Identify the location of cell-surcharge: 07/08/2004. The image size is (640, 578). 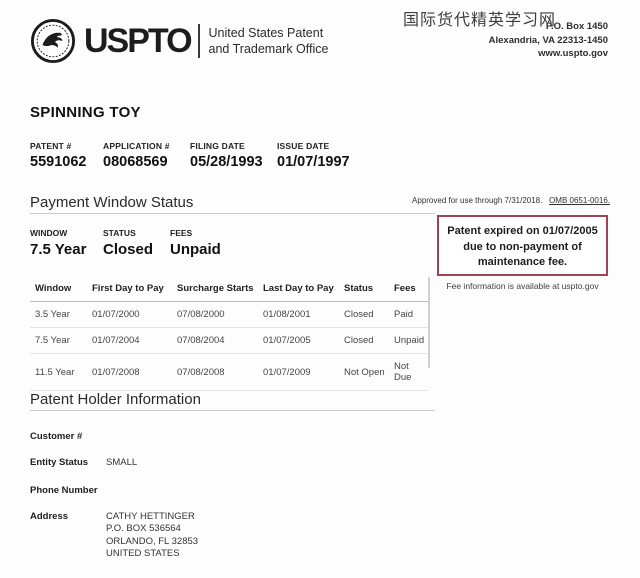
(215, 340).